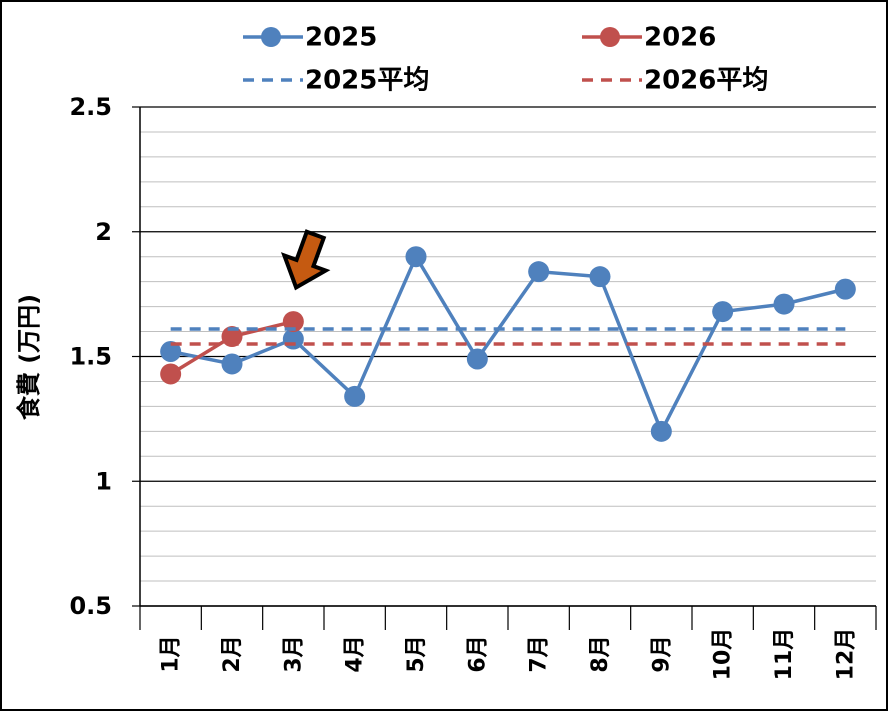 This screenshot has width=888, height=711. Describe the element at coordinates (29, 357) in the screenshot. I see `y-axis-label: 食費 (万円)` at that location.